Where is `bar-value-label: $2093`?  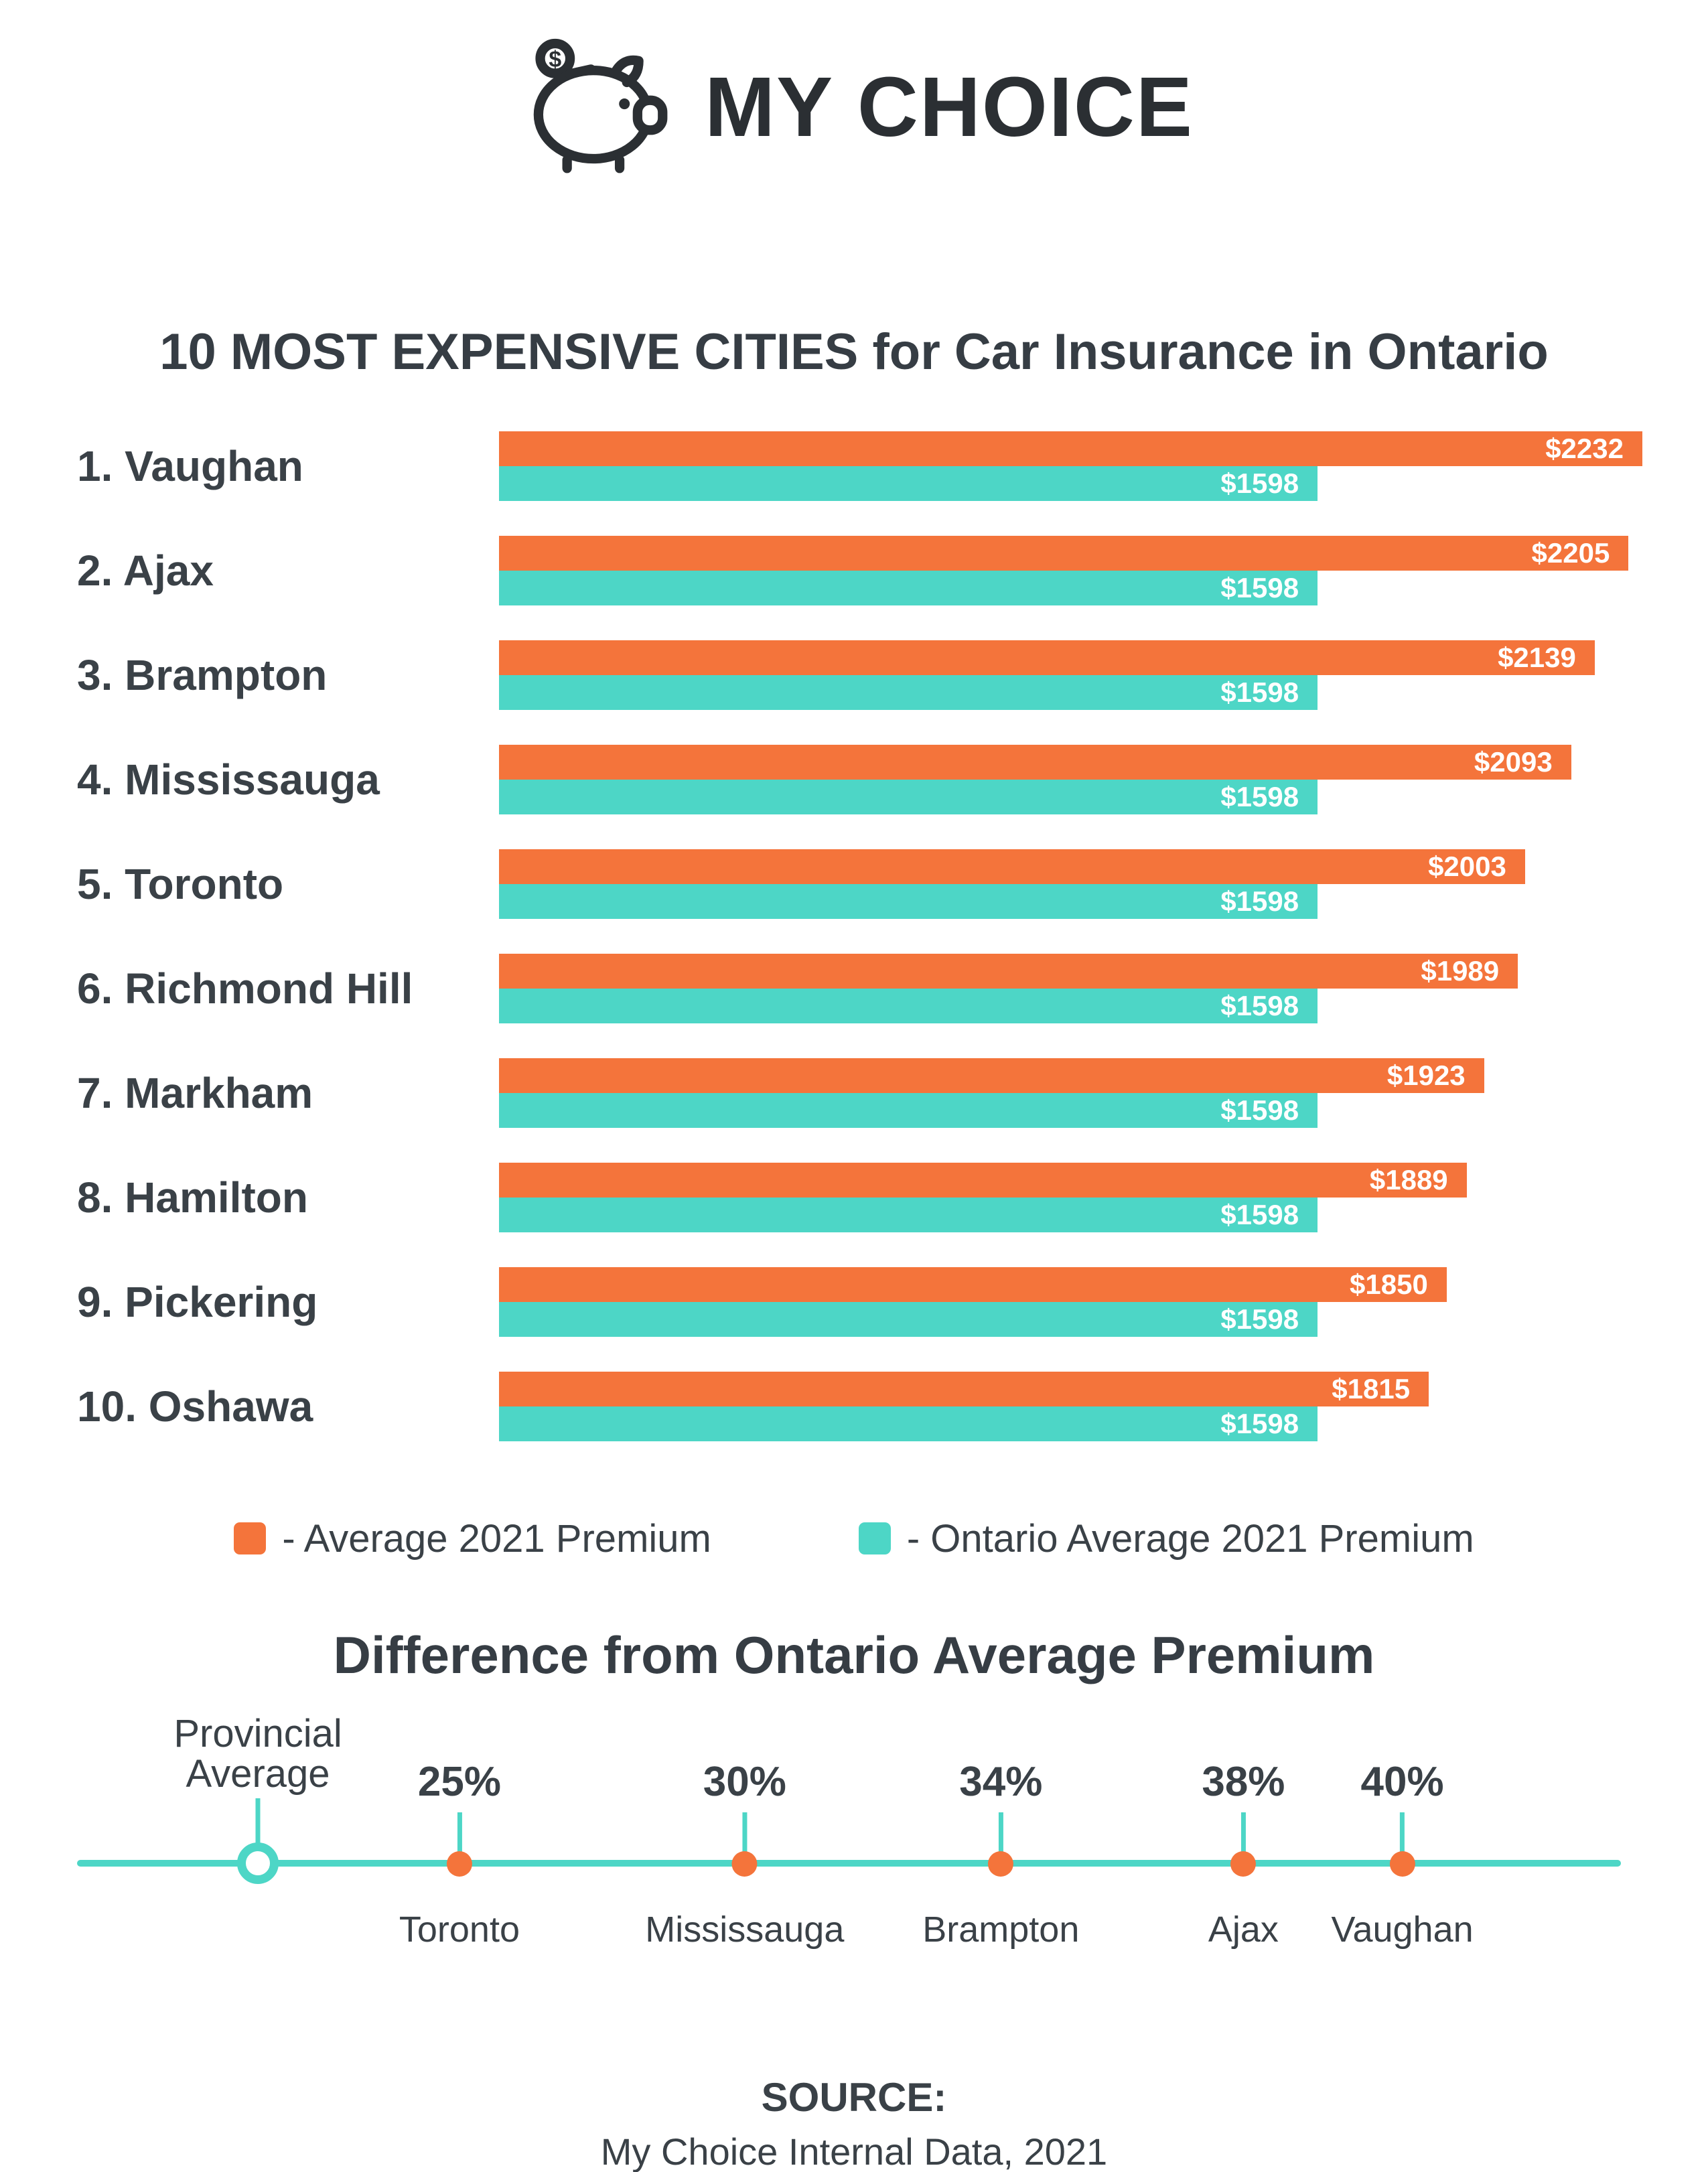
bar-value-label: $2093 is located at coordinates (1513, 761).